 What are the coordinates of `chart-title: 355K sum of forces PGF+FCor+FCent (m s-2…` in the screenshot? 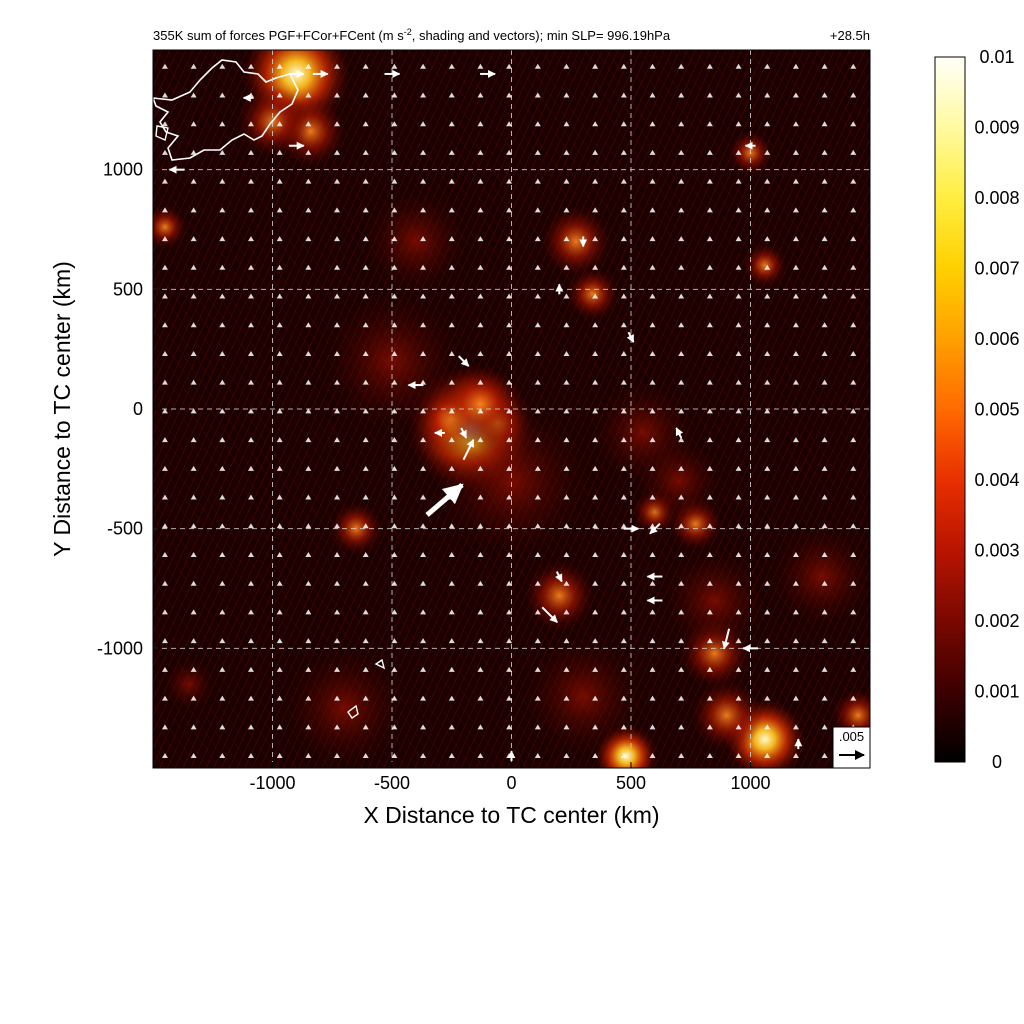 It's located at (412, 35).